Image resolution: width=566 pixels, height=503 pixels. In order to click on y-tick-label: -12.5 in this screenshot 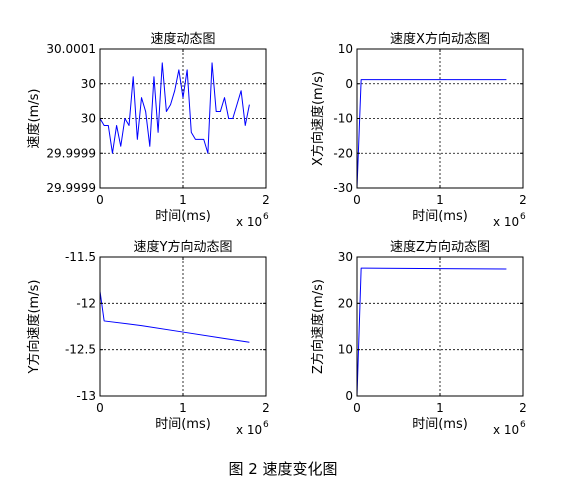, I will do `click(80, 350)`.